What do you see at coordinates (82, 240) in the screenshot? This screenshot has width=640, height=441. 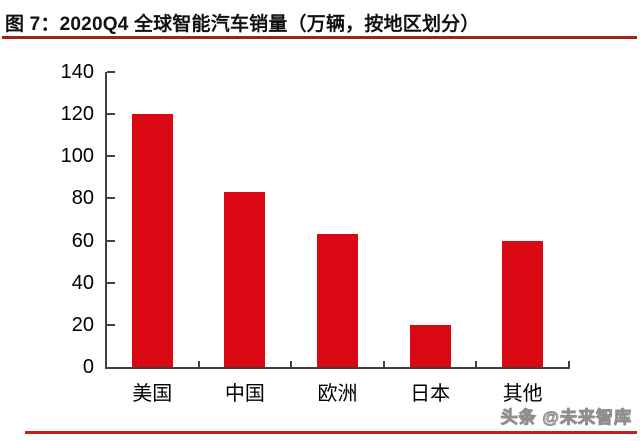 I see `y-tick-label: 60` at bounding box center [82, 240].